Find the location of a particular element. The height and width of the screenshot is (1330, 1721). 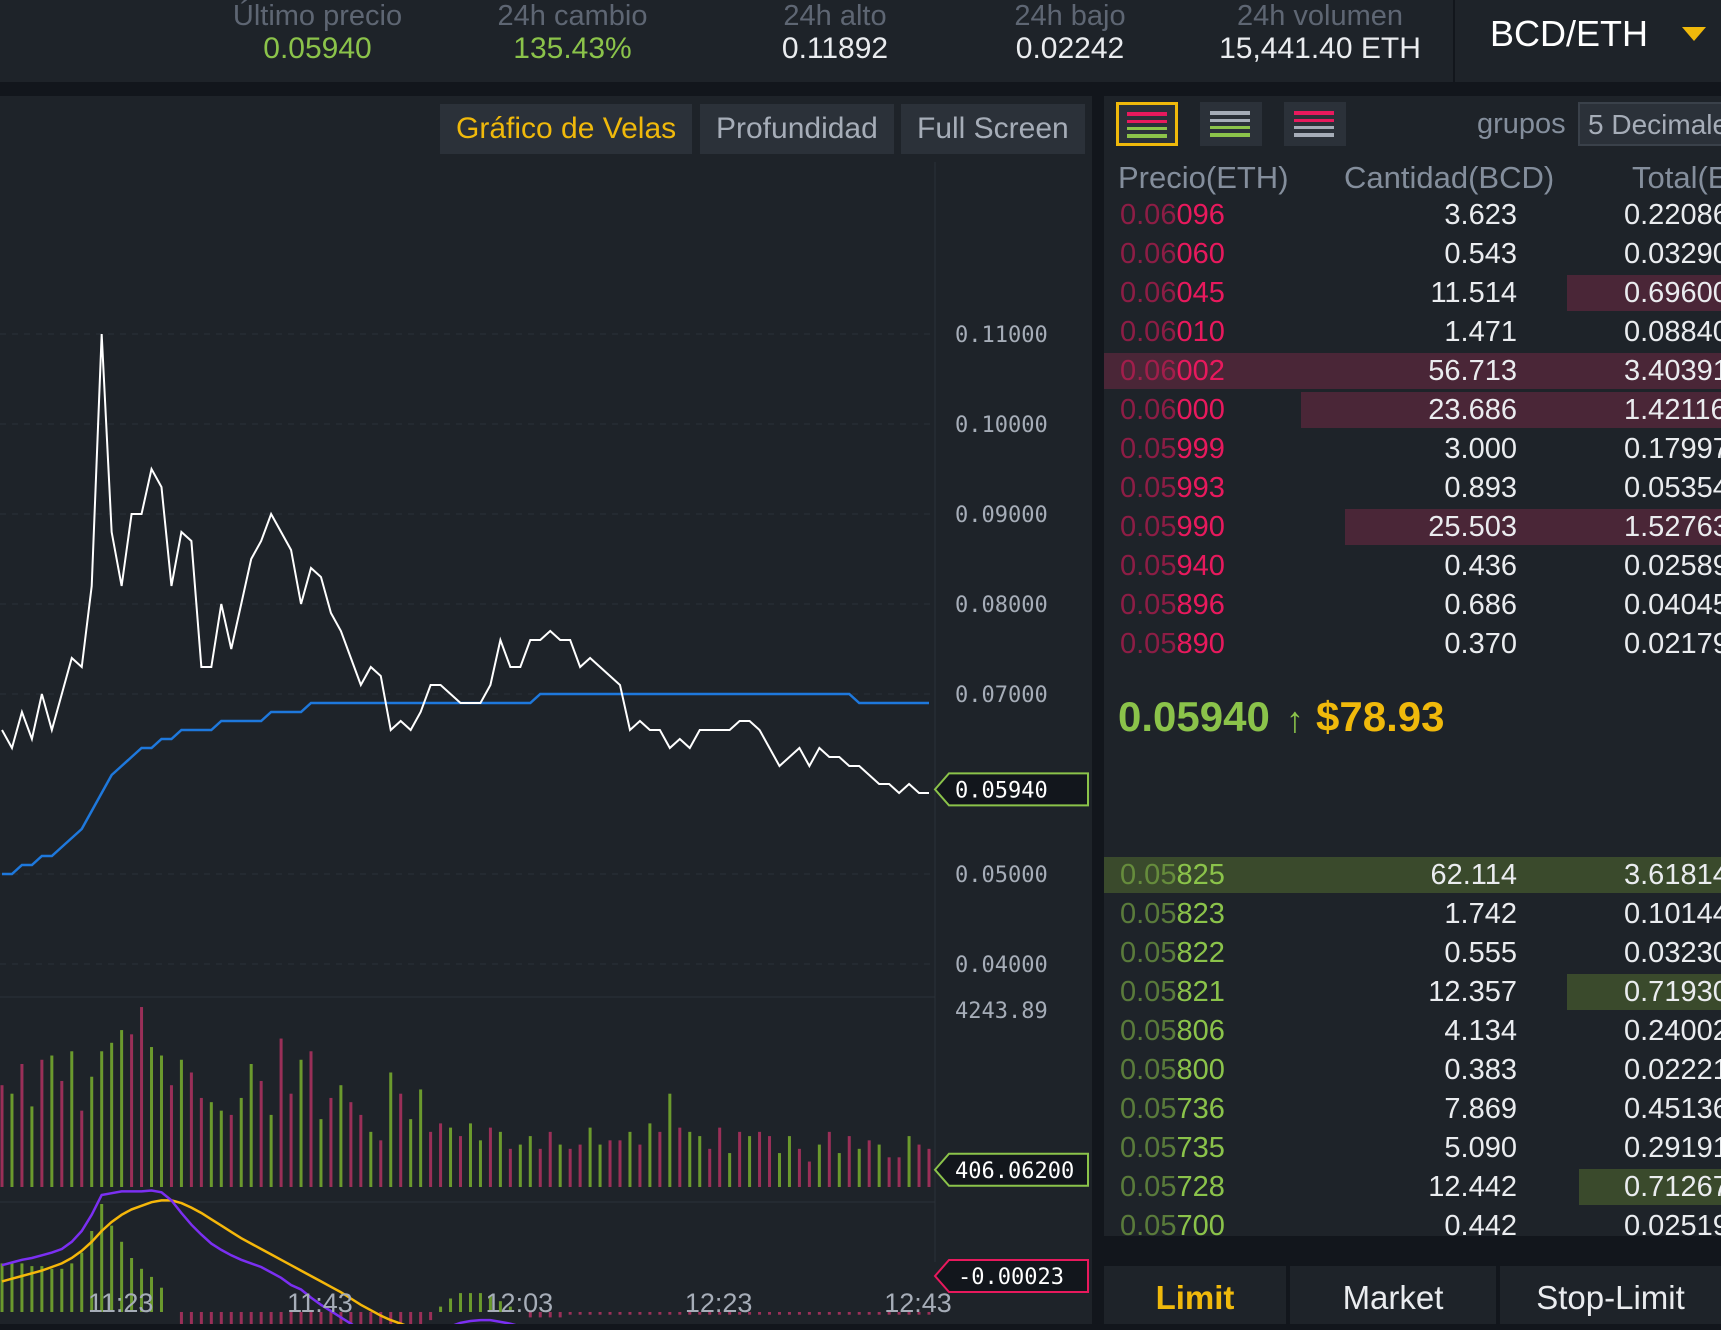

column-header-amount: Cantidad(BCD) is located at coordinates (1449, 177).